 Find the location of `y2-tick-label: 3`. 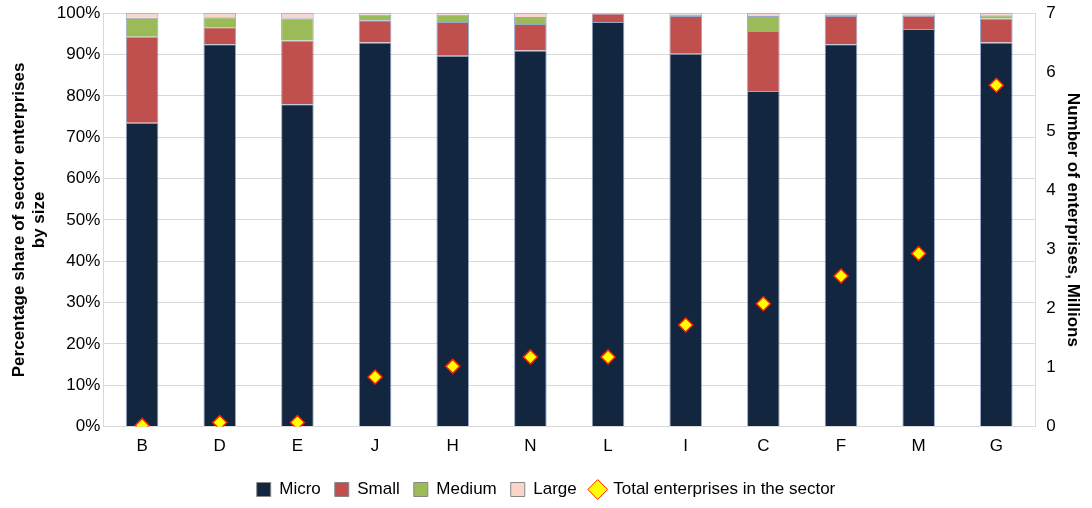

y2-tick-label: 3 is located at coordinates (1051, 249).